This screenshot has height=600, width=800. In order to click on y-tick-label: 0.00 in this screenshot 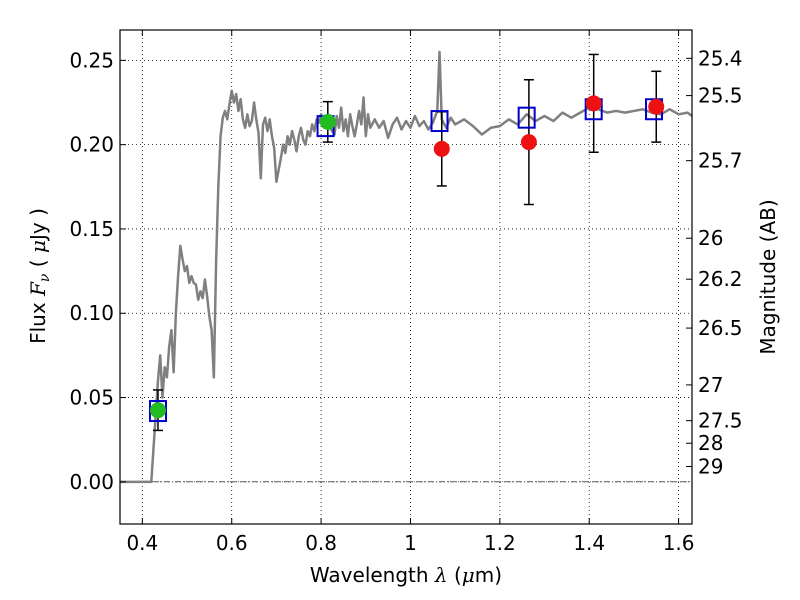, I will do `click(91, 482)`.